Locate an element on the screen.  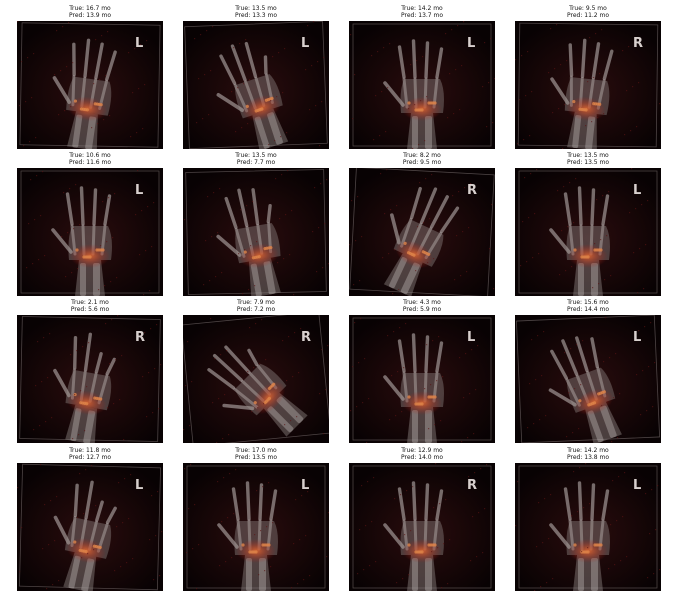
xray-panel: True: 13.5 mo Pred: 13.5 mo L is located at coordinates (588, 224).